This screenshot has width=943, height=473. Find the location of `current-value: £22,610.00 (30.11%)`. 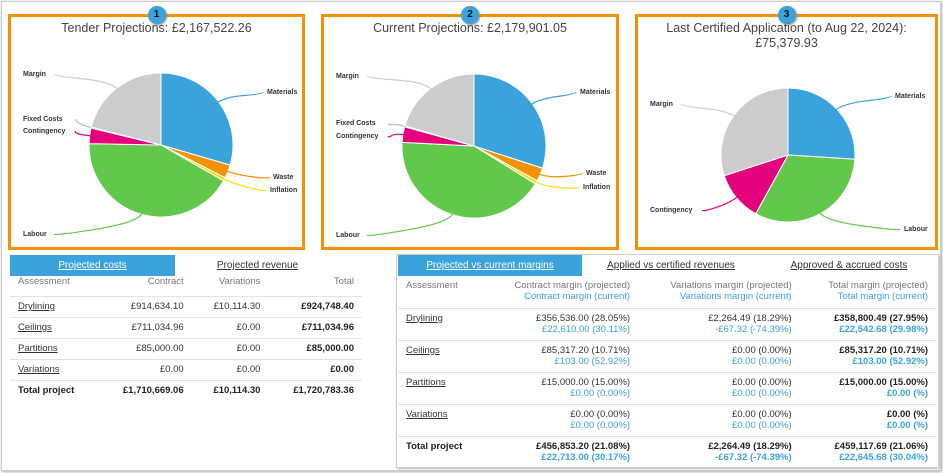

current-value: £22,610.00 (30.11%) is located at coordinates (586, 329).